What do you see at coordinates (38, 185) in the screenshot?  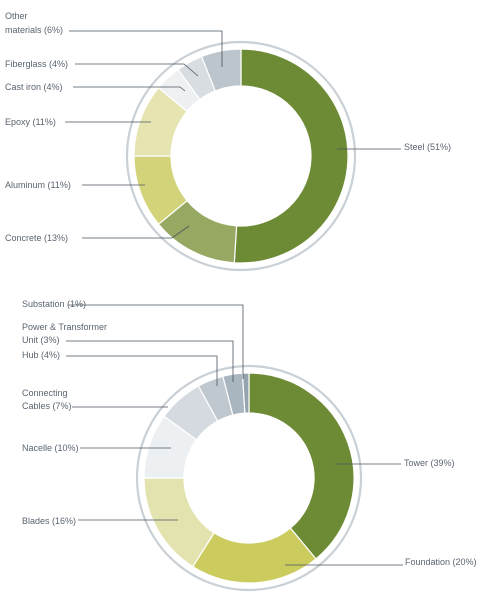 I see `slice-label: Aluminum (11%)` at bounding box center [38, 185].